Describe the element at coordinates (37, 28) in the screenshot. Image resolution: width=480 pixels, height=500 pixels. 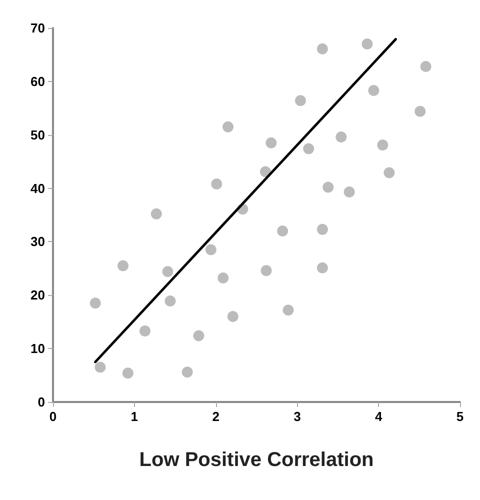
I see `y-tick-label: 70` at that location.